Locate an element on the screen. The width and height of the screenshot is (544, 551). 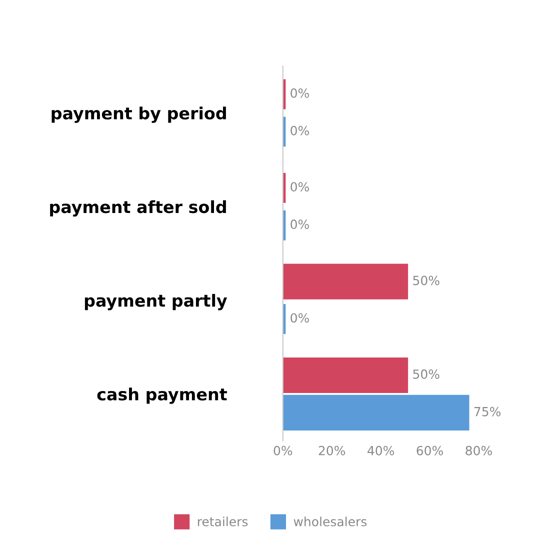
y-tick-label: payment after sold is located at coordinates (138, 208).